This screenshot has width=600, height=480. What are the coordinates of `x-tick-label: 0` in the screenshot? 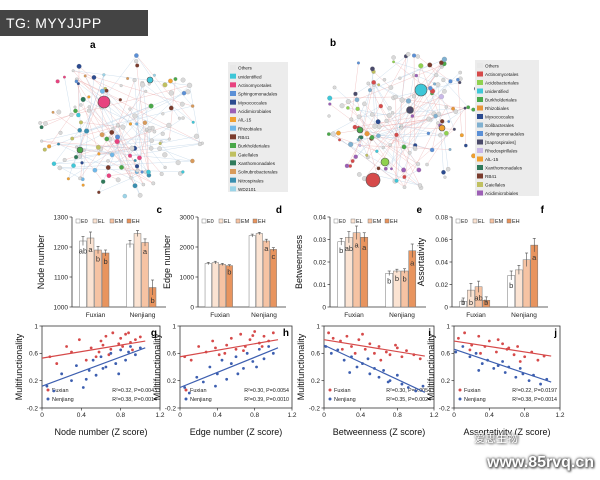 It's located at (42, 415).